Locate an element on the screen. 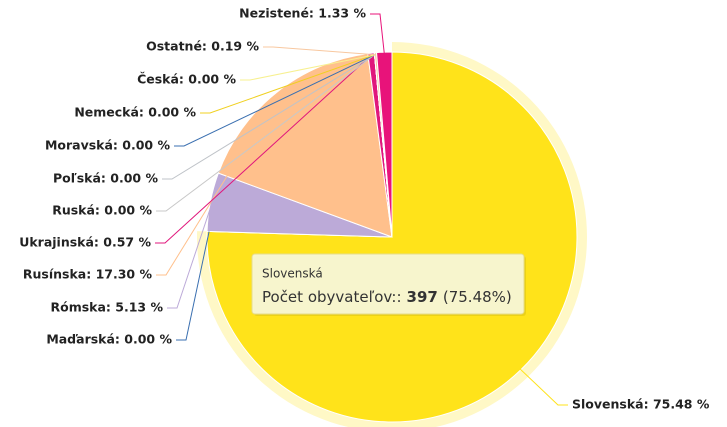  tooltip-text: Počet obyvateľov:: 397 (75.48%) is located at coordinates (387, 297).